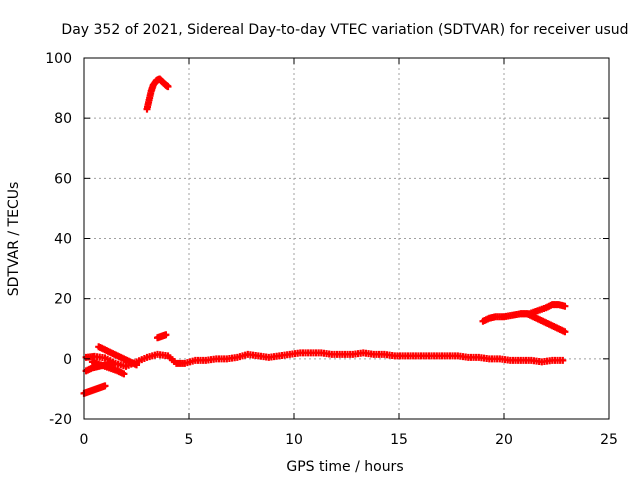 This screenshot has height=480, width=640. I want to click on y-tick-label: -20, so click(60, 420).